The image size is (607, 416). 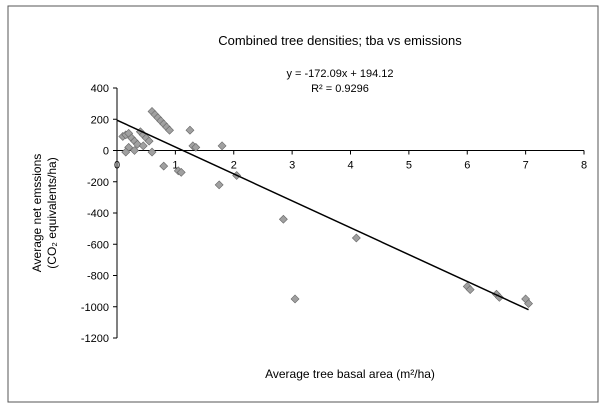 What do you see at coordinates (100, 89) in the screenshot?
I see `y-tick-label: 400` at bounding box center [100, 89].